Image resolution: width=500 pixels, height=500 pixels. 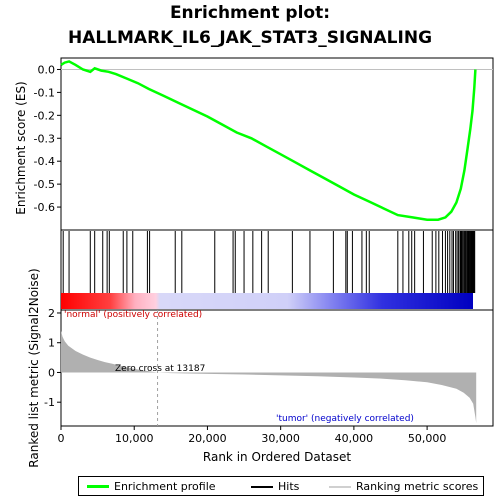 I want to click on x-tick-label: 20,000, so click(x=207, y=438).